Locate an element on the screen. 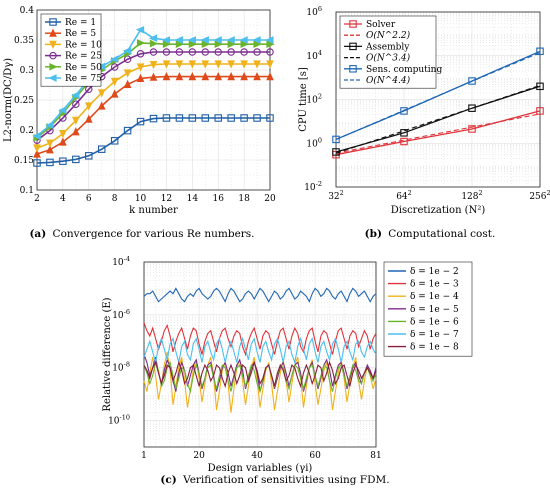 The image size is (550, 490). y-tick-label: 0.15 is located at coordinates (24, 161).